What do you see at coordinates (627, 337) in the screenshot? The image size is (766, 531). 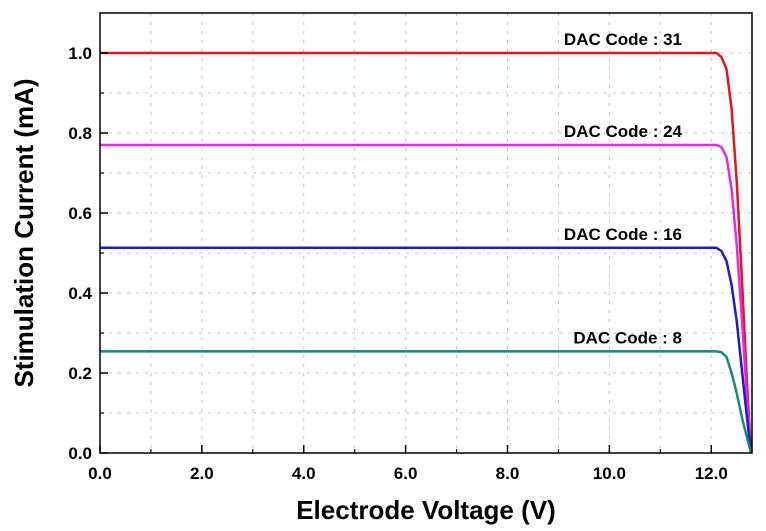 I see `series-label-3: DAC Code : 8` at bounding box center [627, 337].